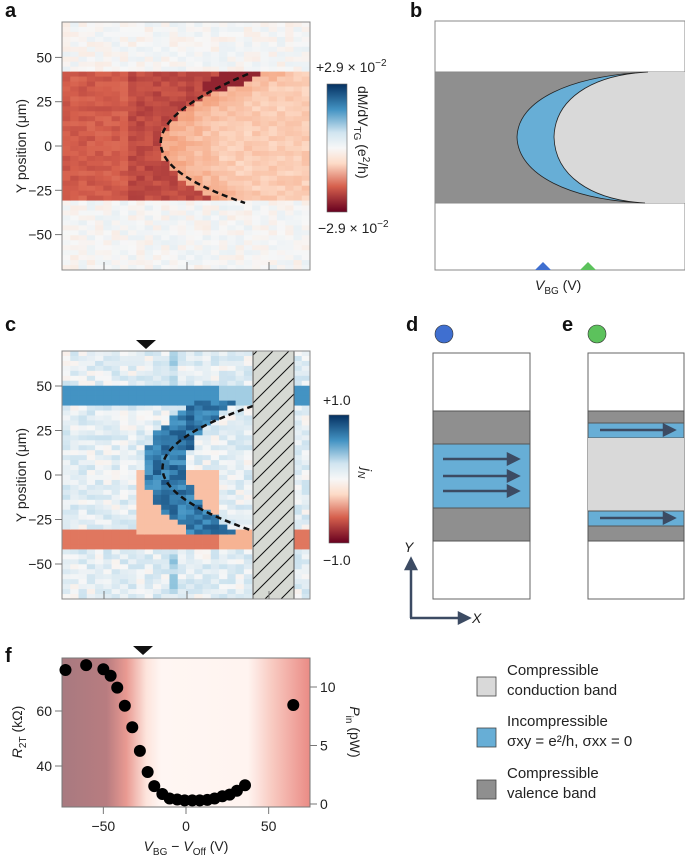 Image resolution: width=685 pixels, height=861 pixels. What do you see at coordinates (481, 476) in the screenshot?
I see `panel-d-schematic` at bounding box center [481, 476].